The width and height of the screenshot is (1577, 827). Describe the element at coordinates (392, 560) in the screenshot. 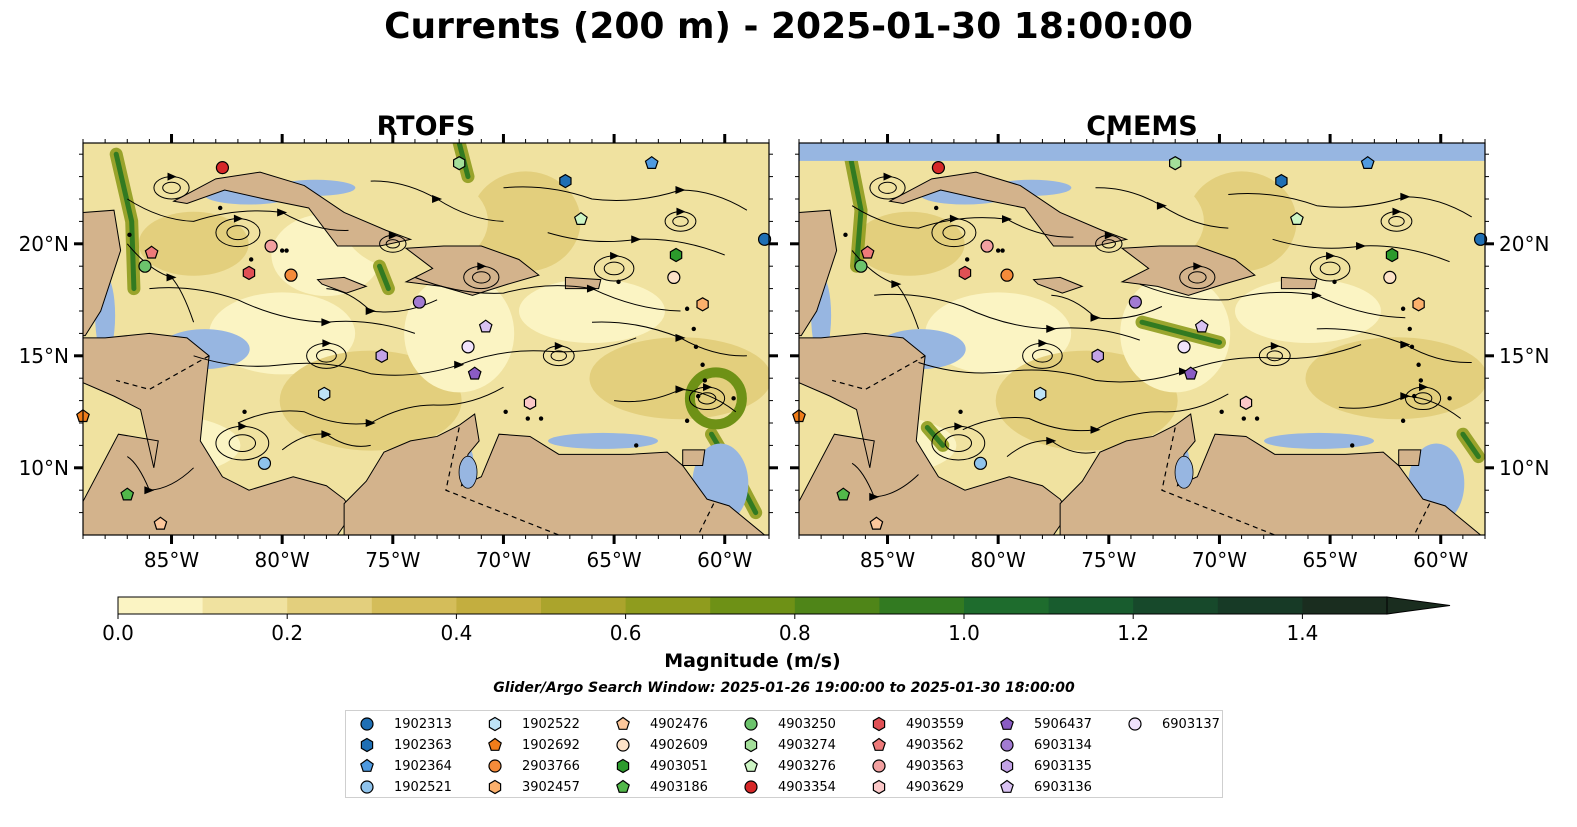

I see `x-tick-label: 75°W` at that location.